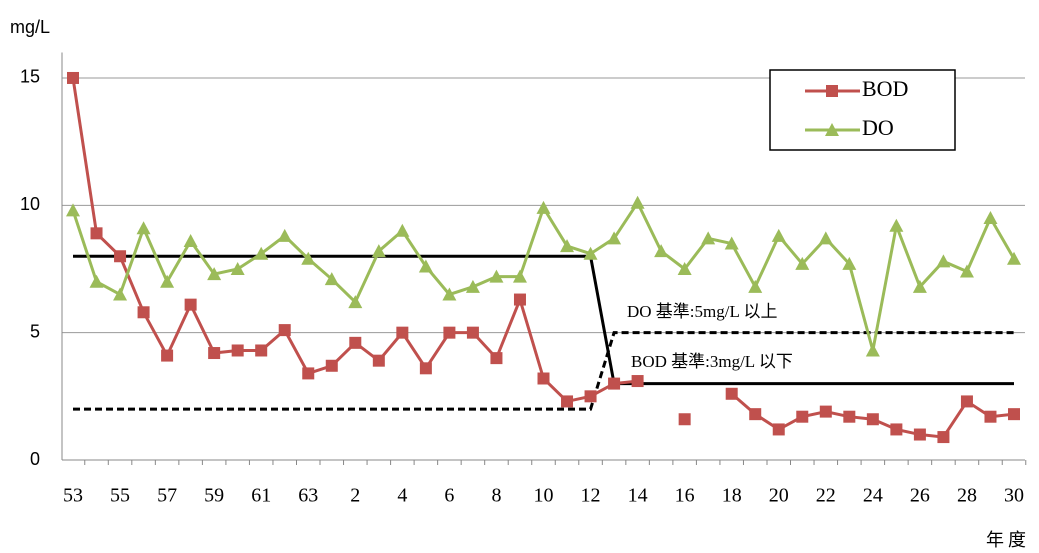  What do you see at coordinates (35, 331) in the screenshot?
I see `y-tick-label: 5` at bounding box center [35, 331].